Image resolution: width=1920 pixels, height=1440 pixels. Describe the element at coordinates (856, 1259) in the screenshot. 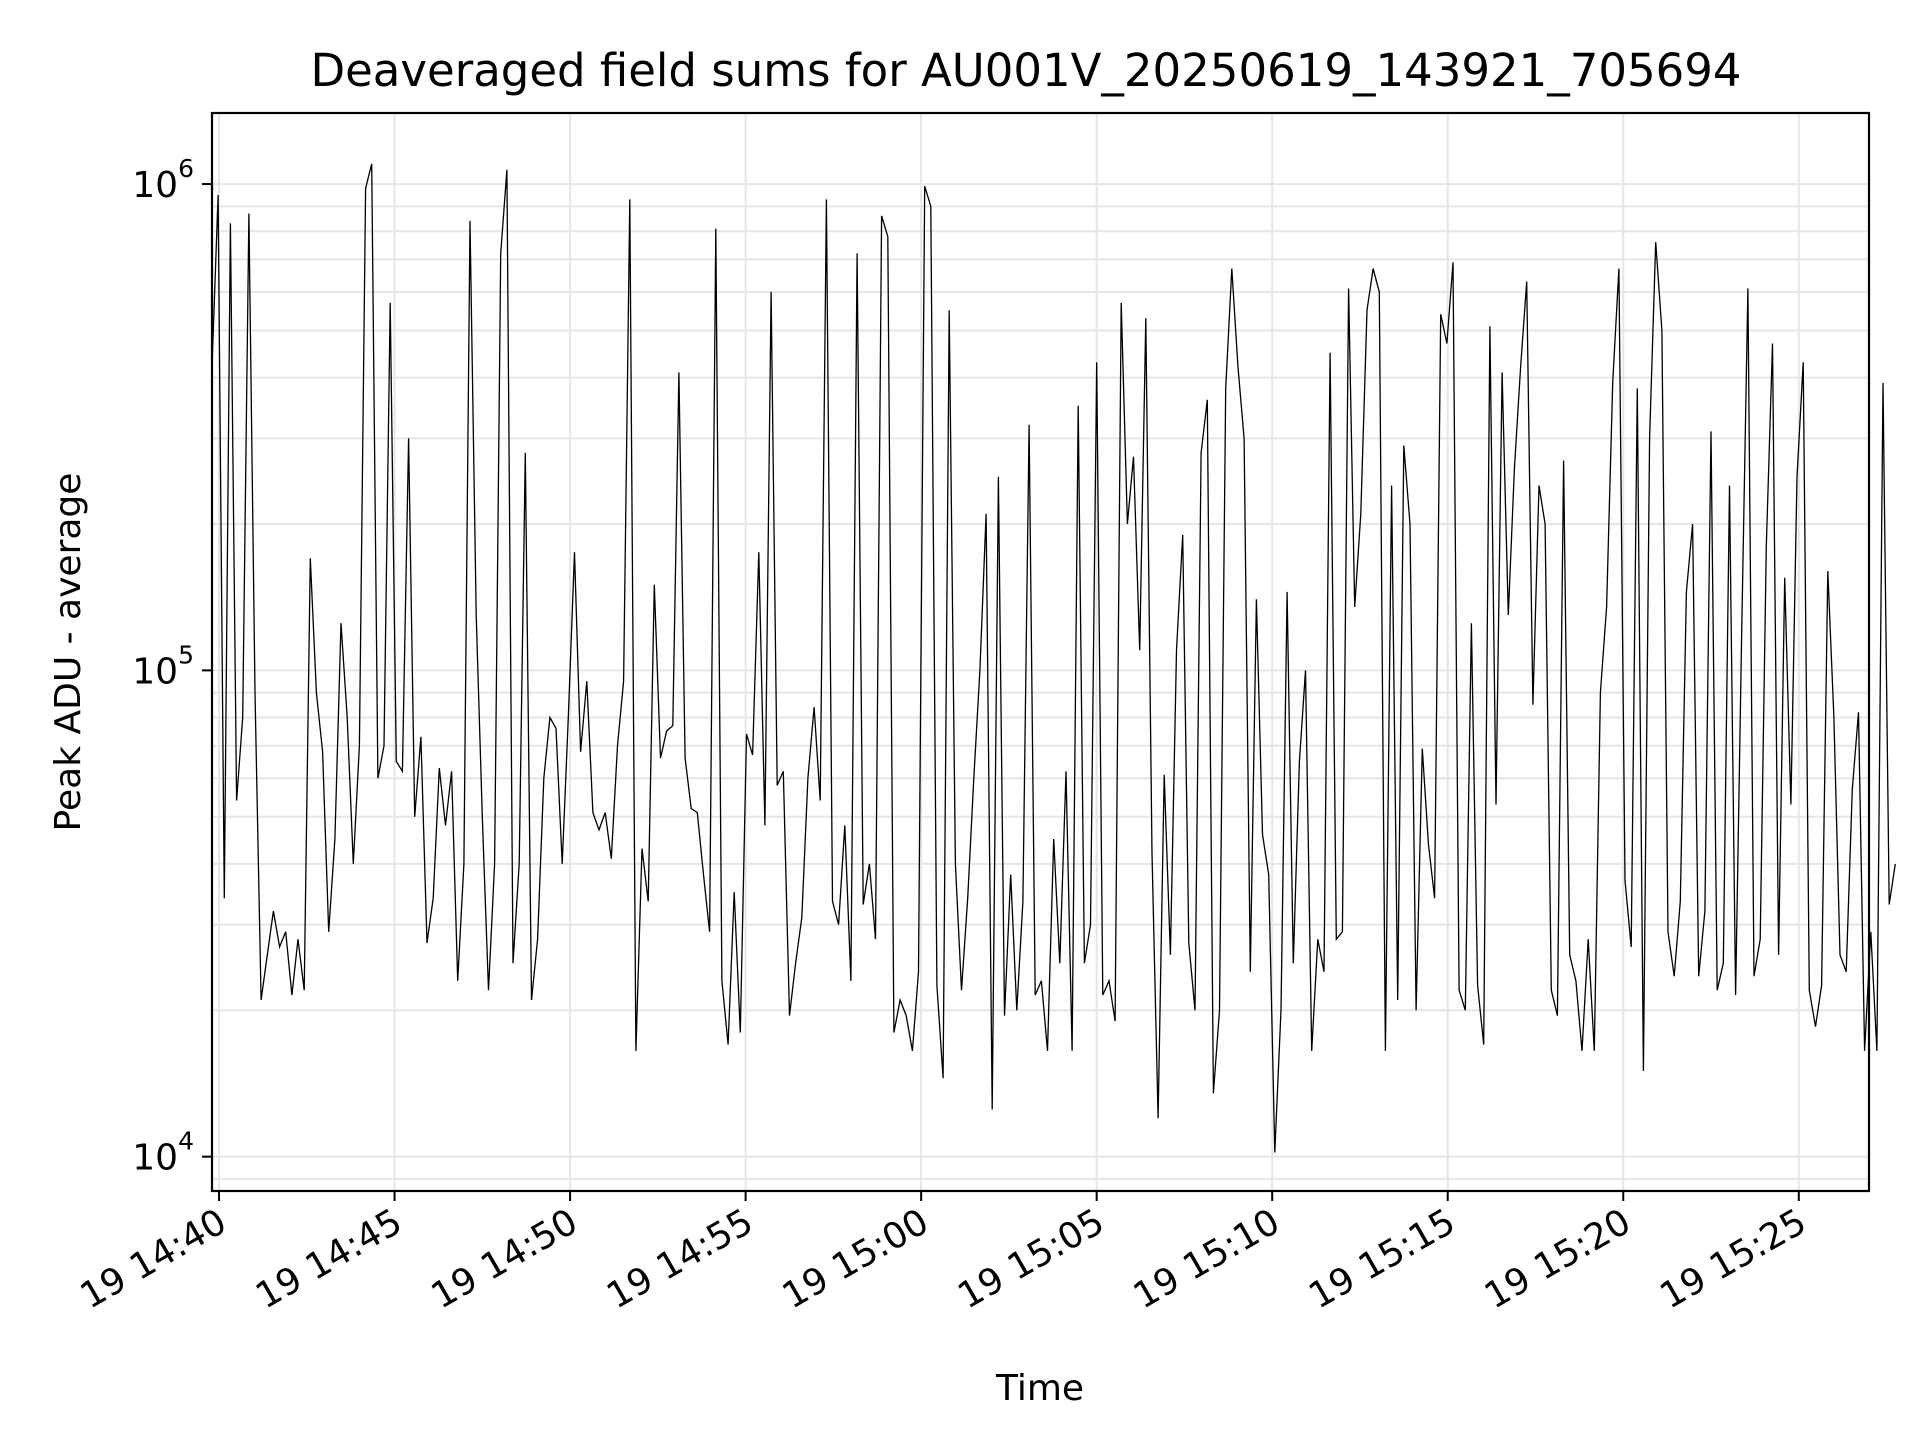

I see `x-tick-label-4: 19 15:00` at that location.